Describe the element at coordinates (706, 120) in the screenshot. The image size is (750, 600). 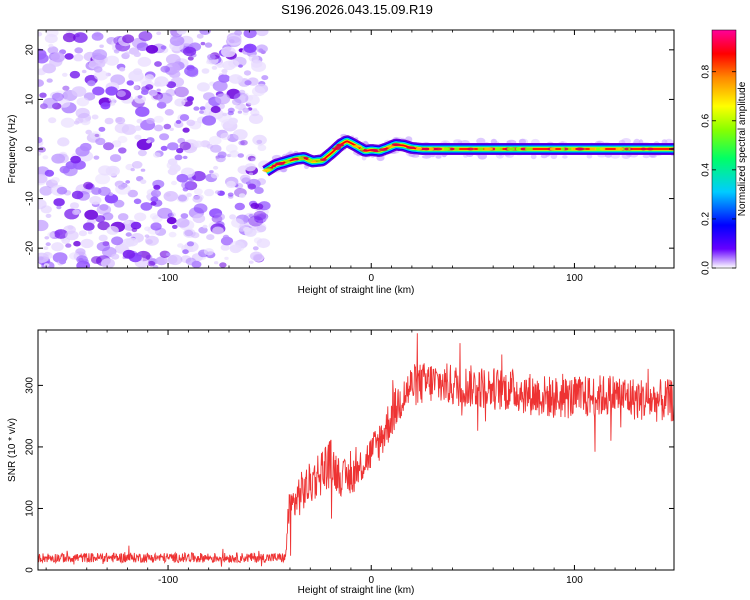
I see `colorbar-tick-label: 0.6` at that location.